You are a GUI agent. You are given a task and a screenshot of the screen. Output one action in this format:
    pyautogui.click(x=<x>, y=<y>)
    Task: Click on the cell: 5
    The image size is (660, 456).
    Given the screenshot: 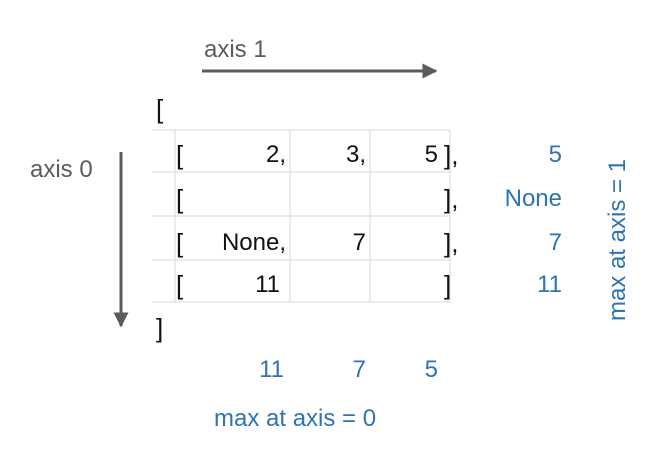 What is the action you would take?
    pyautogui.click(x=431, y=154)
    